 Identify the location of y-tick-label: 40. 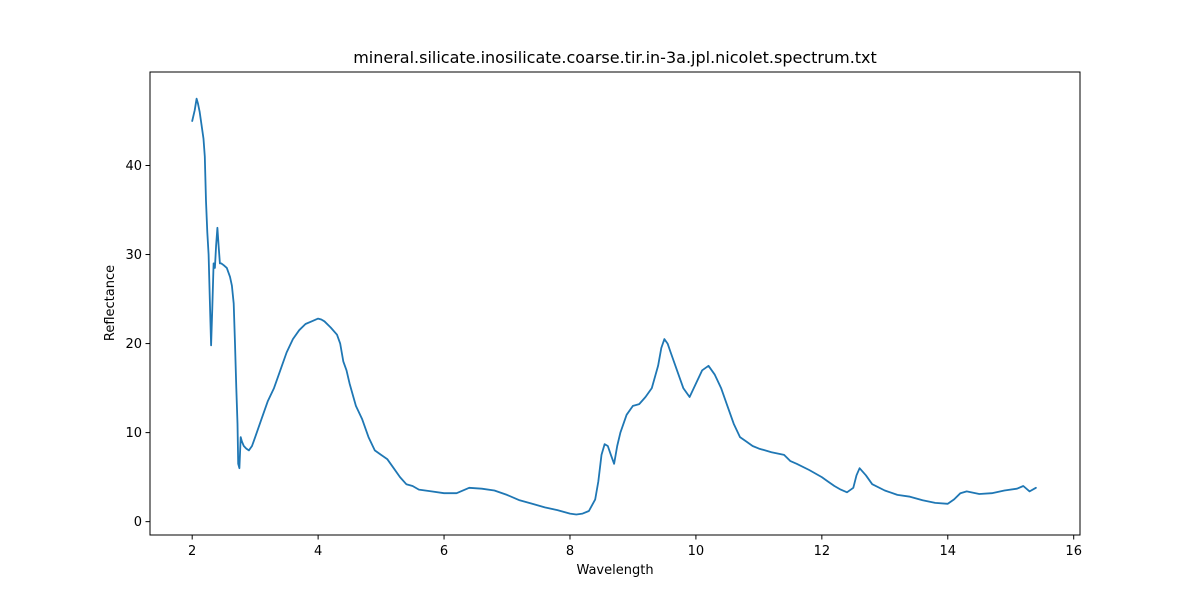
(133, 166).